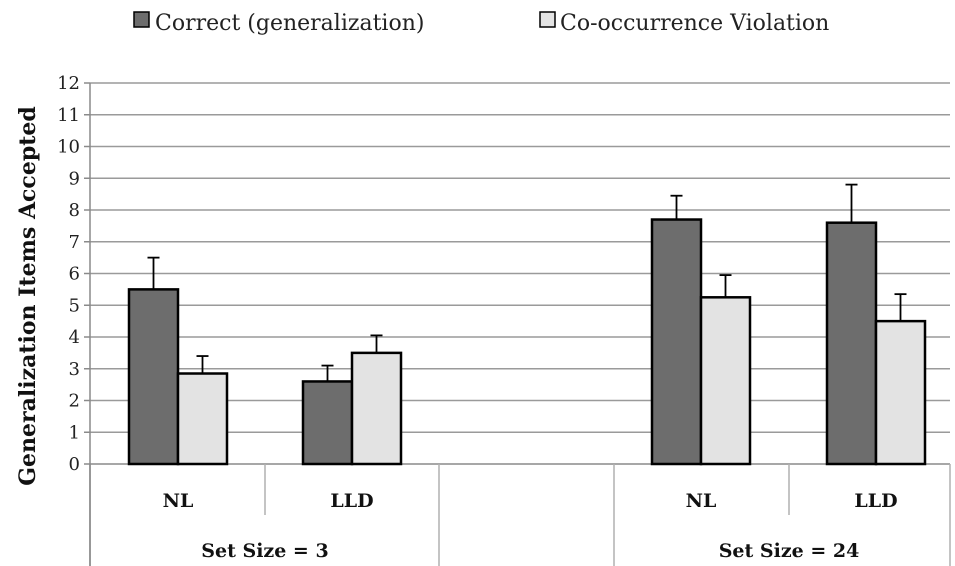  Describe the element at coordinates (68, 147) in the screenshot. I see `y-tick-label: 10` at that location.